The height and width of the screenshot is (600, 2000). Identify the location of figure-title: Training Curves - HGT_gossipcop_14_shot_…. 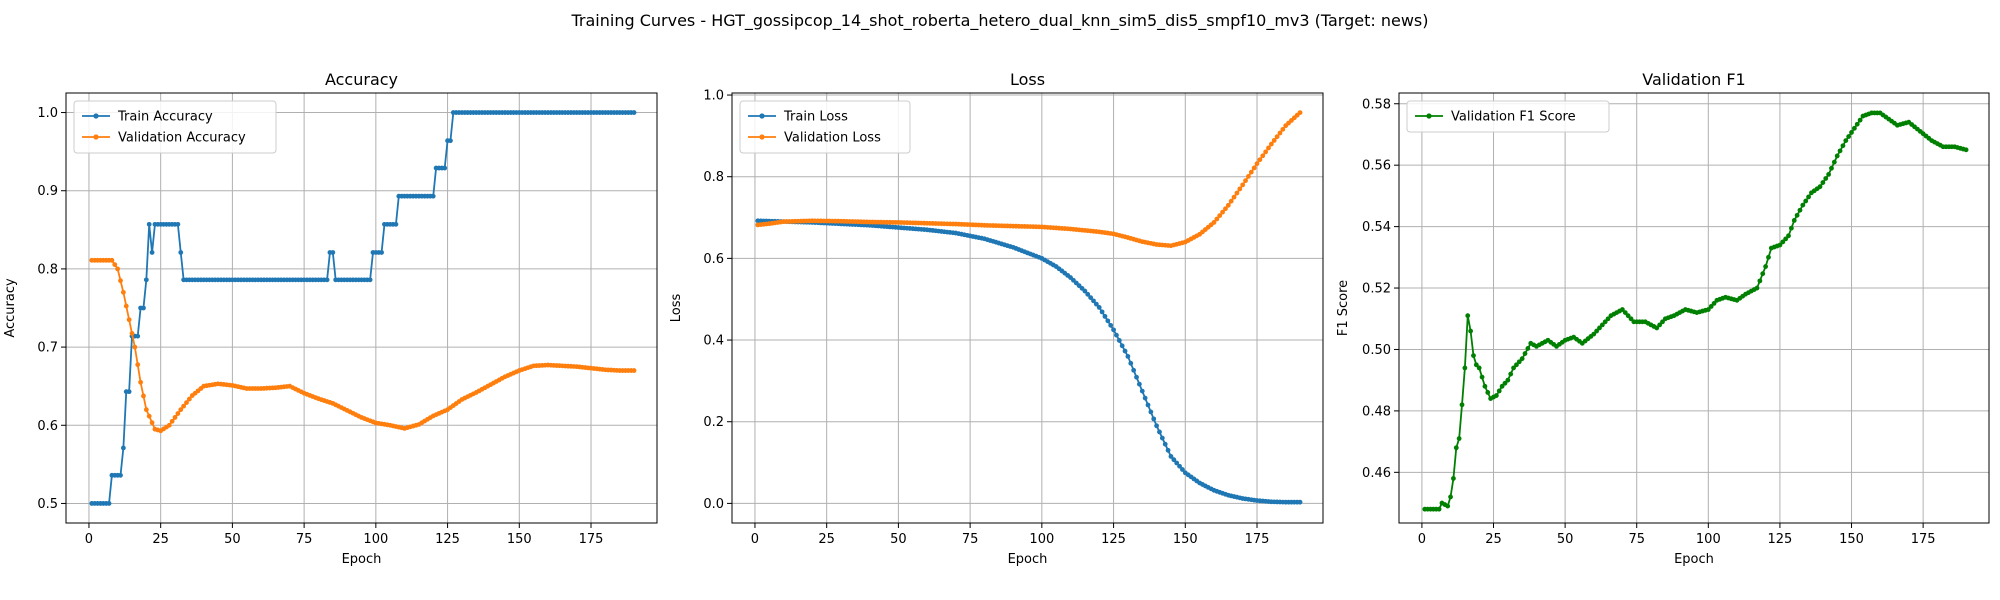
(1000, 21).